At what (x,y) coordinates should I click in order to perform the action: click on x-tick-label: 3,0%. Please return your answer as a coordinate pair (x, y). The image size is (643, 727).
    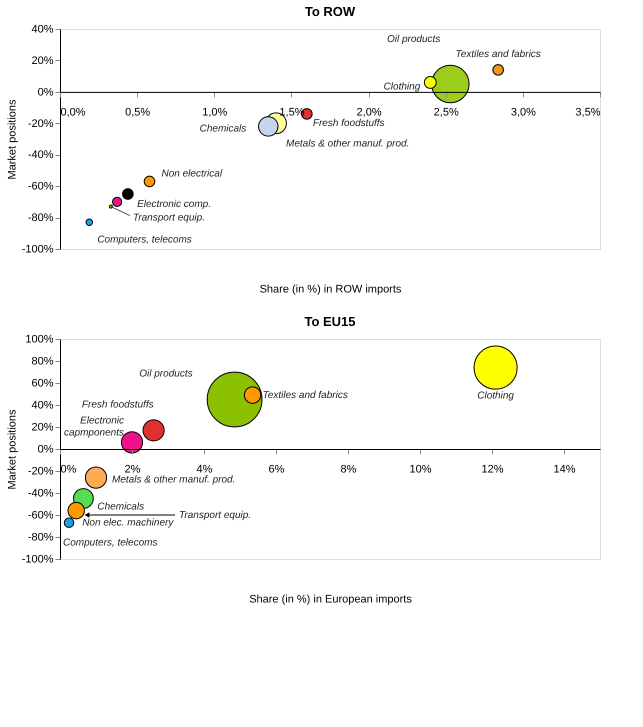
    Looking at the image, I should click on (523, 112).